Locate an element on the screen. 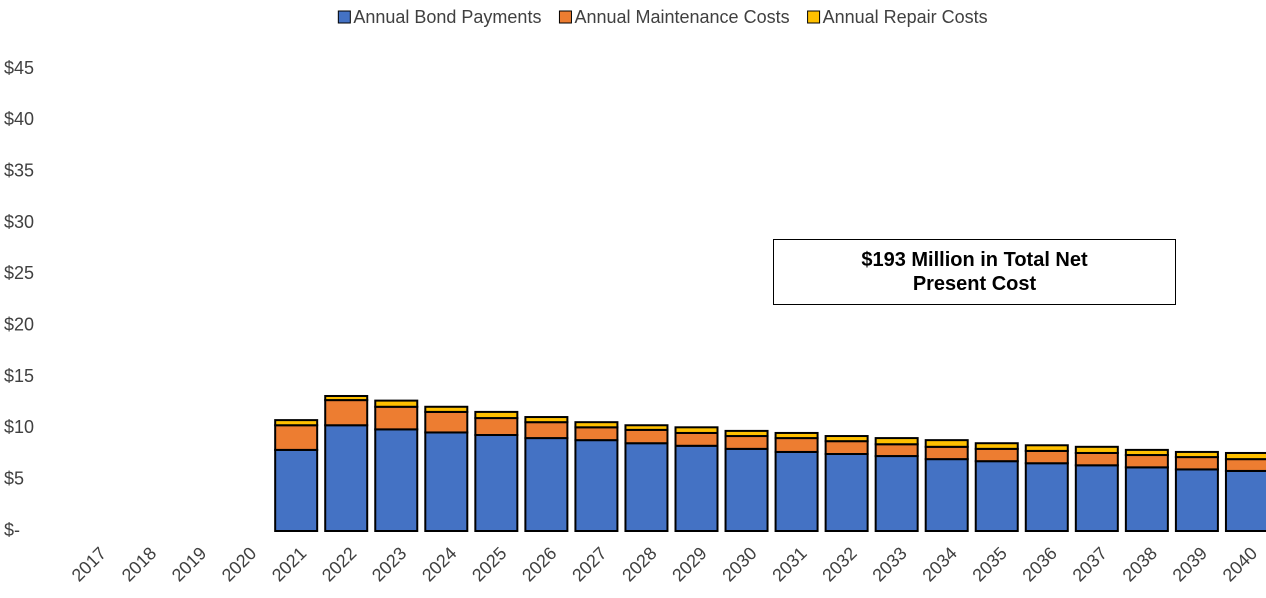 This screenshot has width=1266, height=598. y-tick-label: $20 is located at coordinates (19, 324).